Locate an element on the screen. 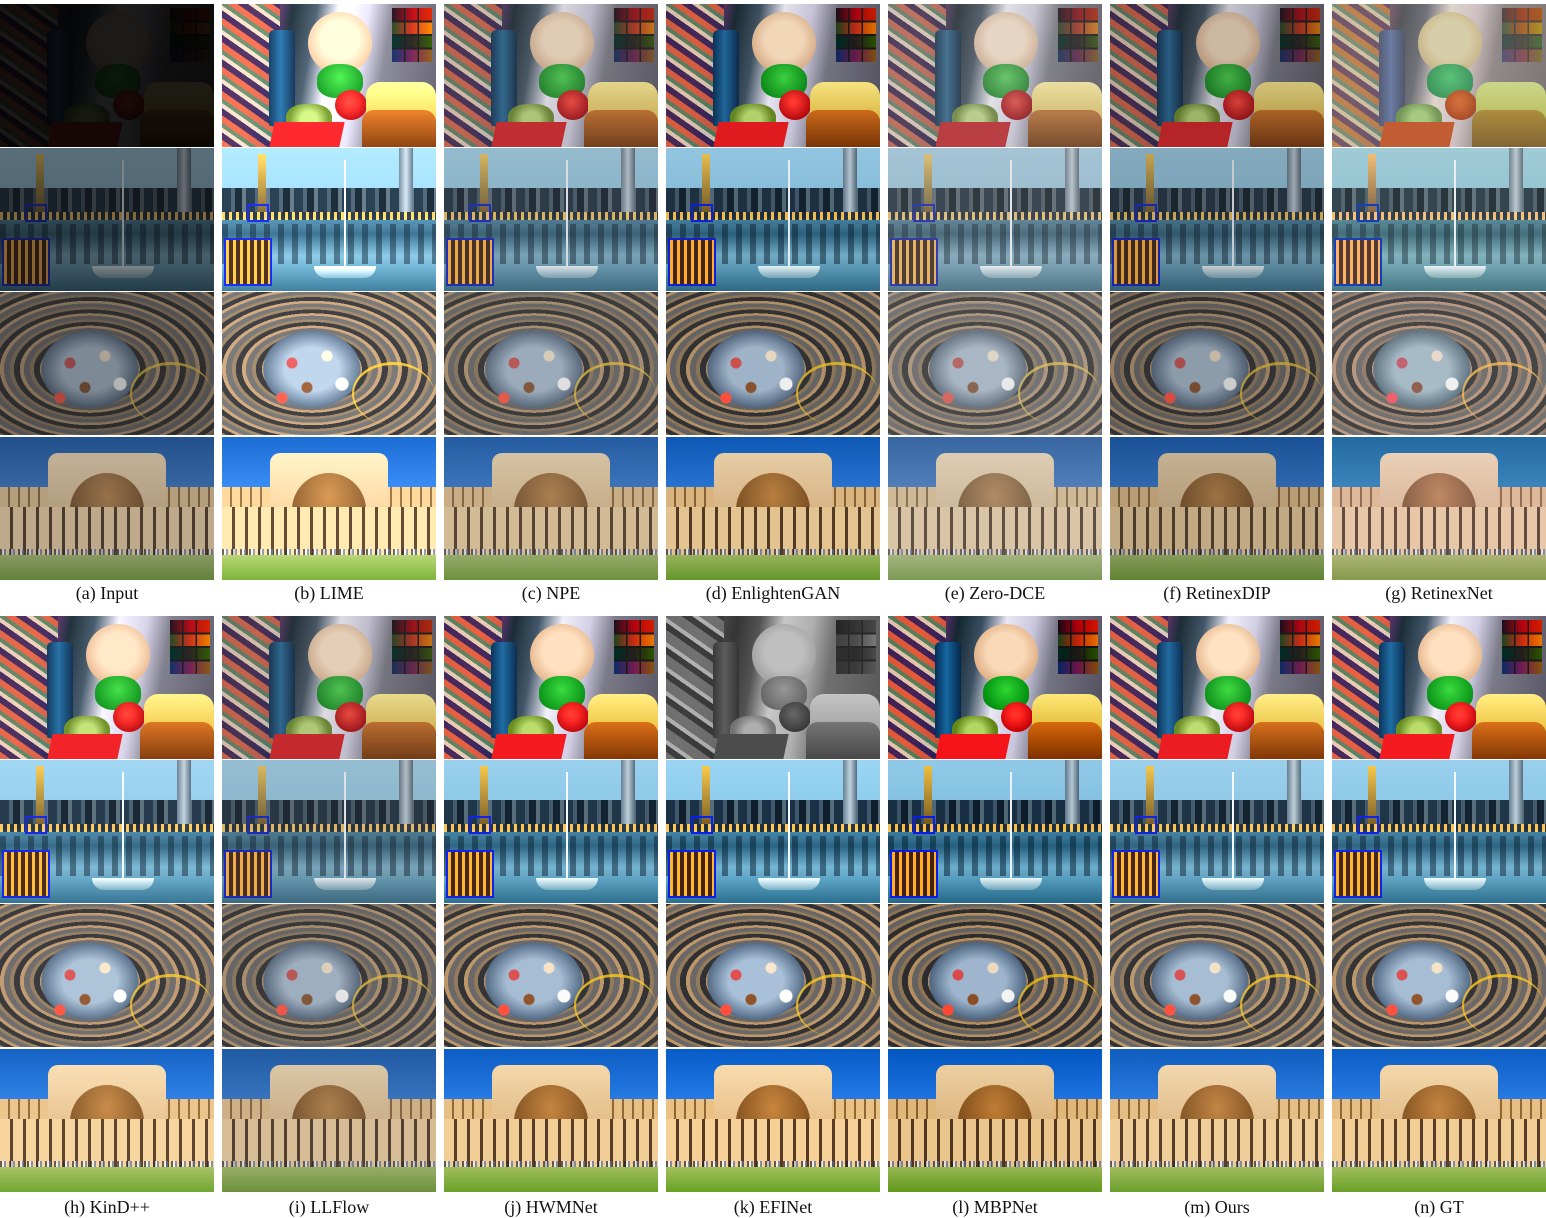  bottom-row-courtyard is located at coordinates (773, 1120).